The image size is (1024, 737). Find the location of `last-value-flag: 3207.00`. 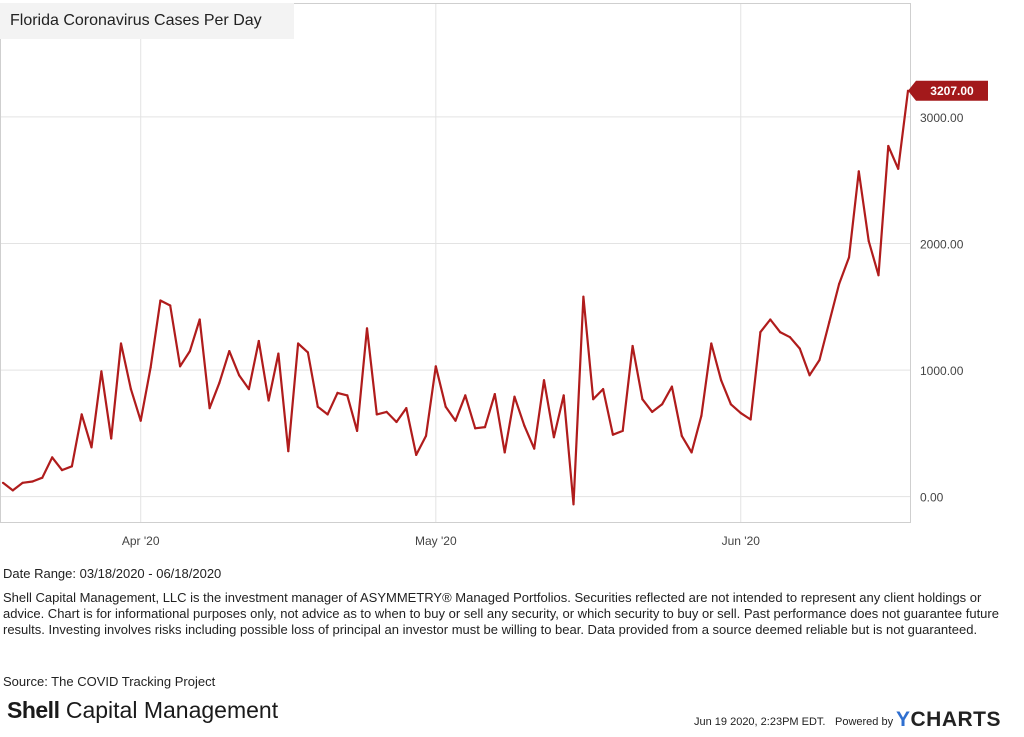

last-value-flag: 3207.00 is located at coordinates (948, 90).